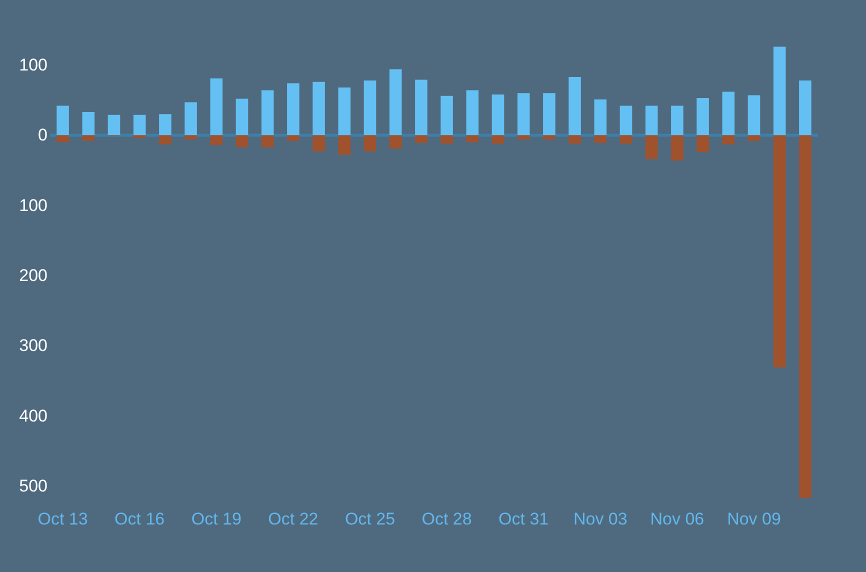 The height and width of the screenshot is (572, 866). What do you see at coordinates (139, 519) in the screenshot?
I see `x-tick-label: Oct 16` at bounding box center [139, 519].